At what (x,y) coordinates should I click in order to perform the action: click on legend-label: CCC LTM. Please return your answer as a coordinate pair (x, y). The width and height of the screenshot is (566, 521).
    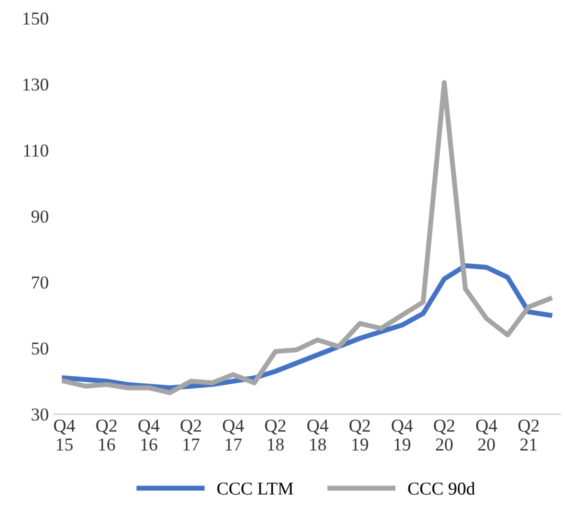
    Looking at the image, I should click on (255, 488).